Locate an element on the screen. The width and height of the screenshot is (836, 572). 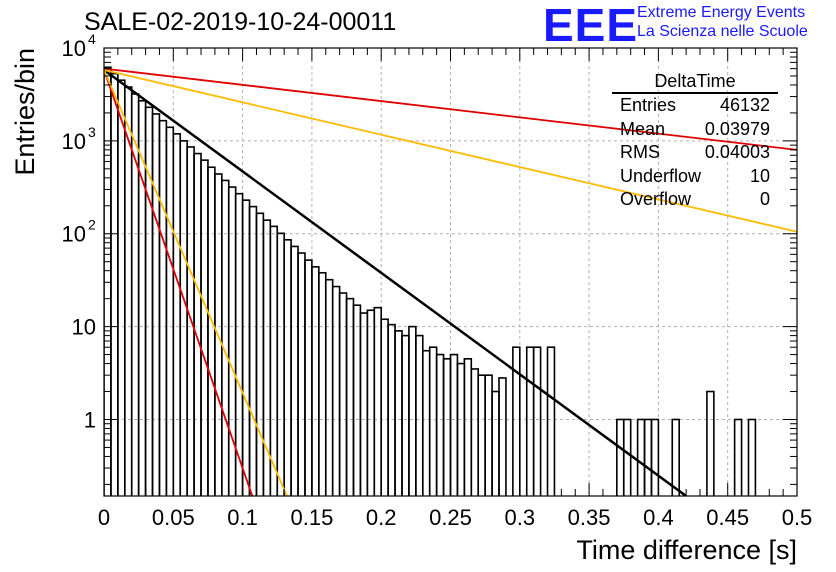
stats-row-overflow: Overflow 0 is located at coordinates (695, 200).